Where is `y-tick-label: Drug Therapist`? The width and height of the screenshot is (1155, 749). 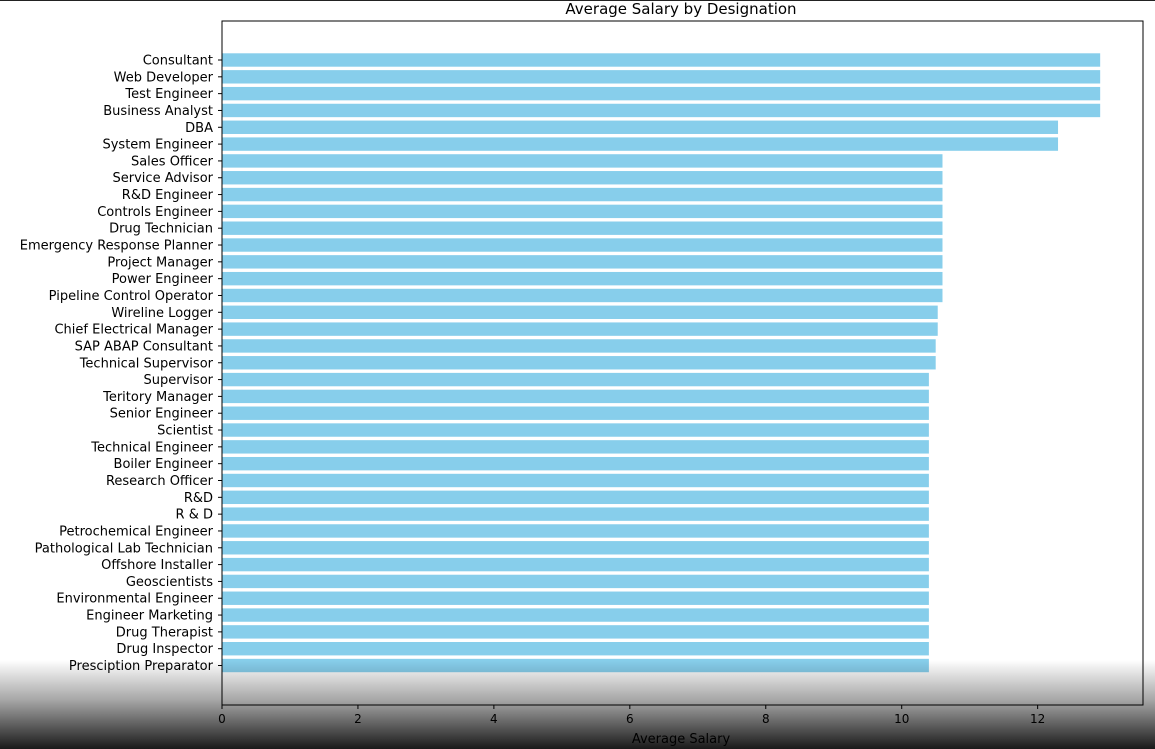 y-tick-label: Drug Therapist is located at coordinates (164, 632).